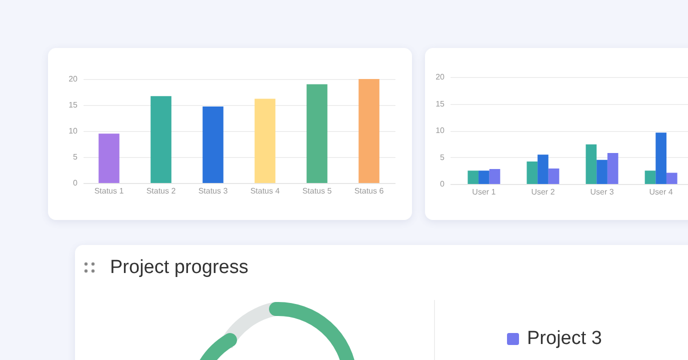 Image resolution: width=688 pixels, height=360 pixels. What do you see at coordinates (564, 339) in the screenshot?
I see `text: Project 3` at bounding box center [564, 339].